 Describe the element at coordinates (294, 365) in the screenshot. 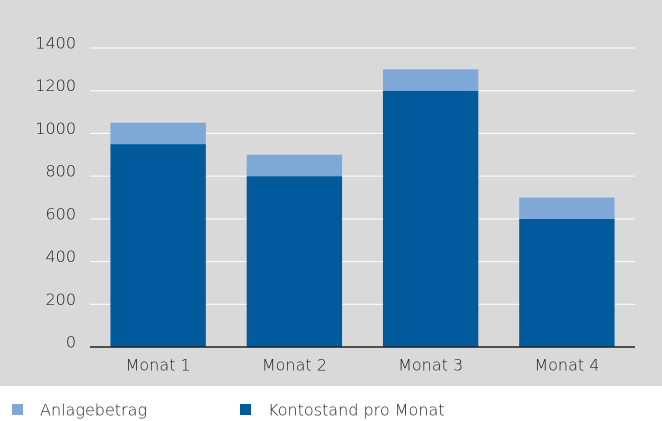

I see `x-tick-label: Monat 2` at that location.